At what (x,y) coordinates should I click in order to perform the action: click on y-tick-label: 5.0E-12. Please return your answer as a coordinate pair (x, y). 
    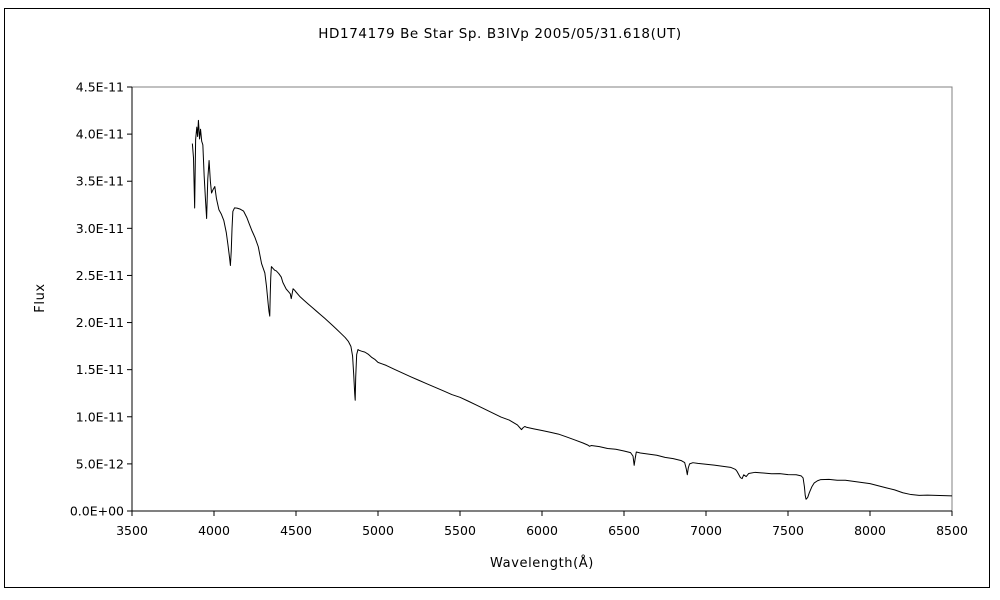
    Looking at the image, I should click on (100, 463).